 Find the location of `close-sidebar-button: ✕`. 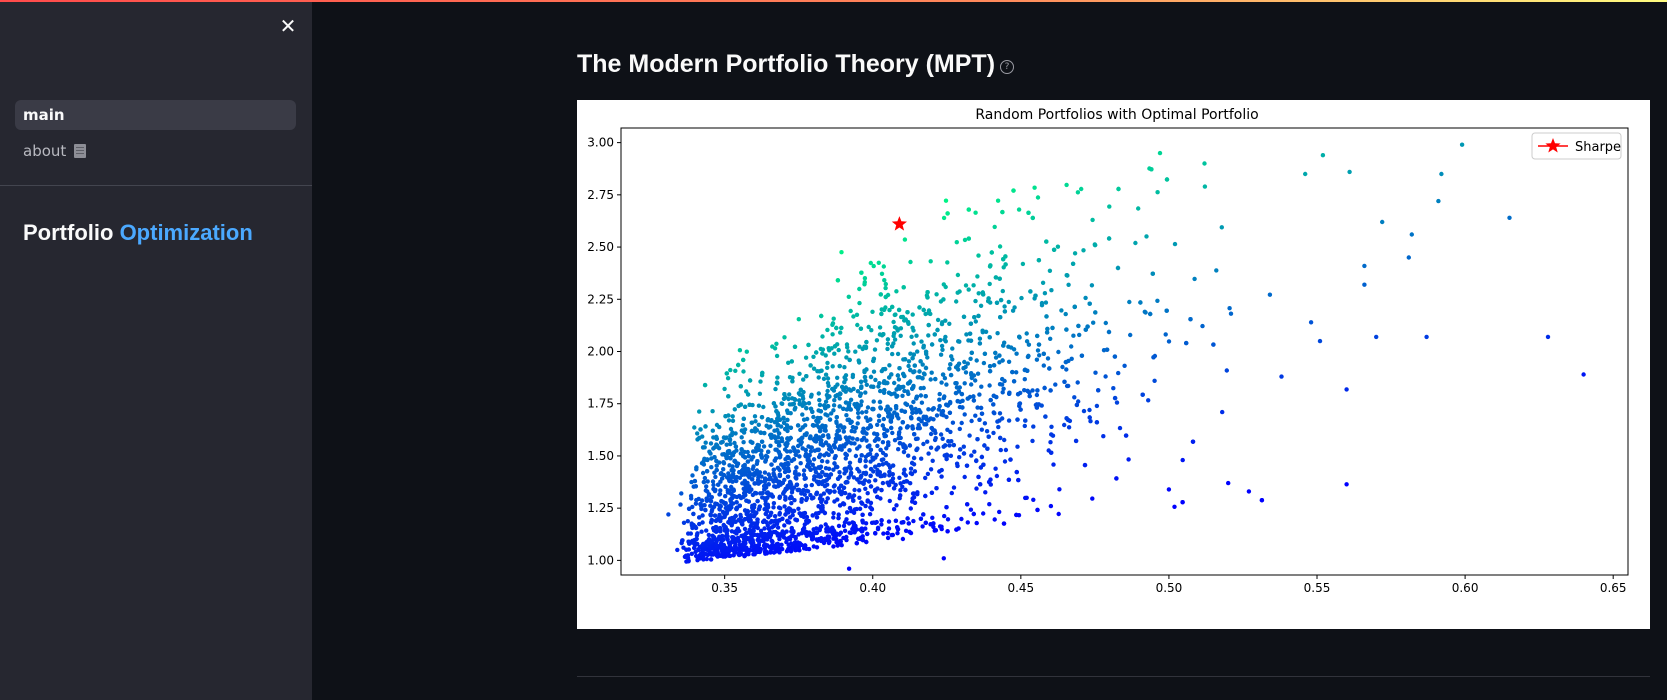

close-sidebar-button: ✕ is located at coordinates (288, 26).